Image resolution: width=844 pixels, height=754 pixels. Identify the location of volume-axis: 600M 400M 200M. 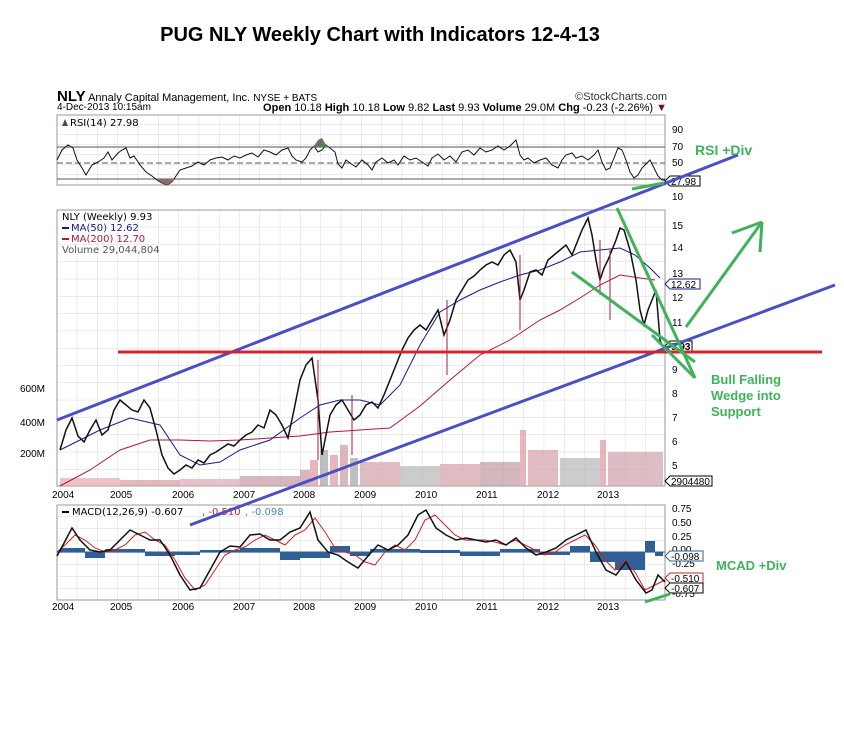
(32, 422).